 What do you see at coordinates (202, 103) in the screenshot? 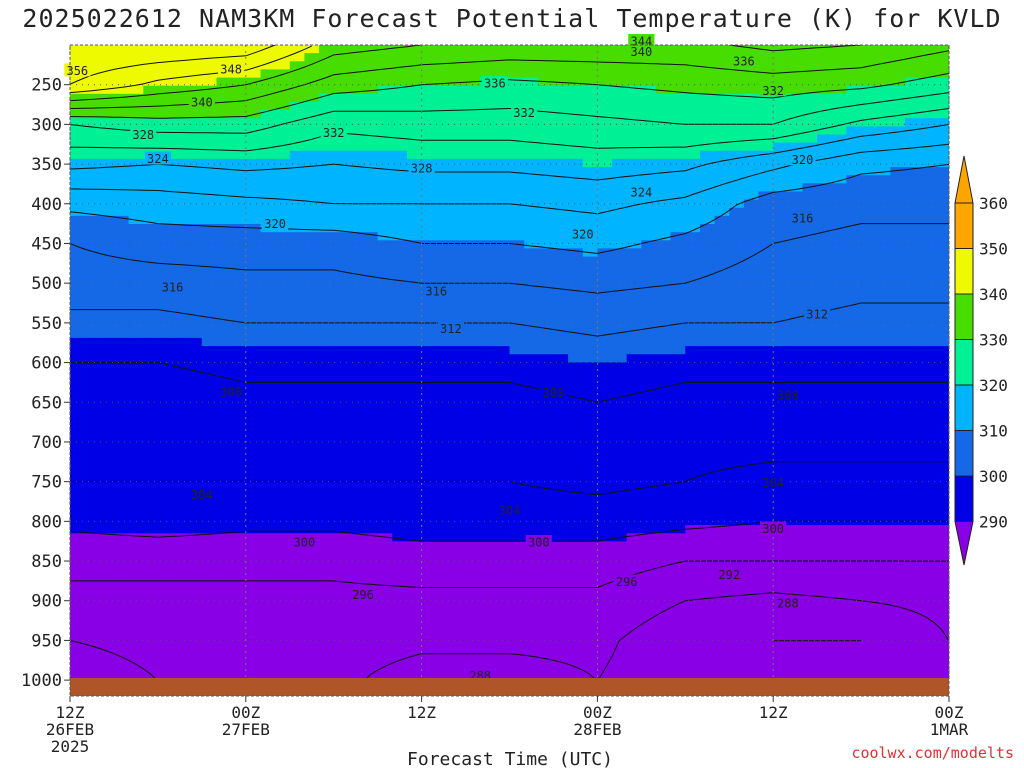
I see `contour-label: 340` at bounding box center [202, 103].